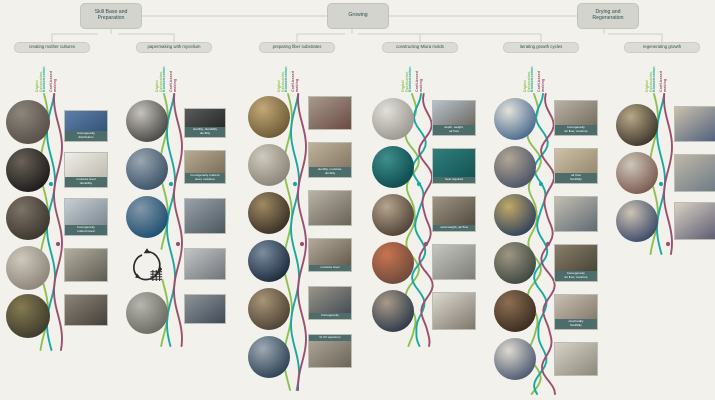 The width and height of the screenshot is (715, 400). I want to click on property-caption: homogeneity, so click(330, 315).